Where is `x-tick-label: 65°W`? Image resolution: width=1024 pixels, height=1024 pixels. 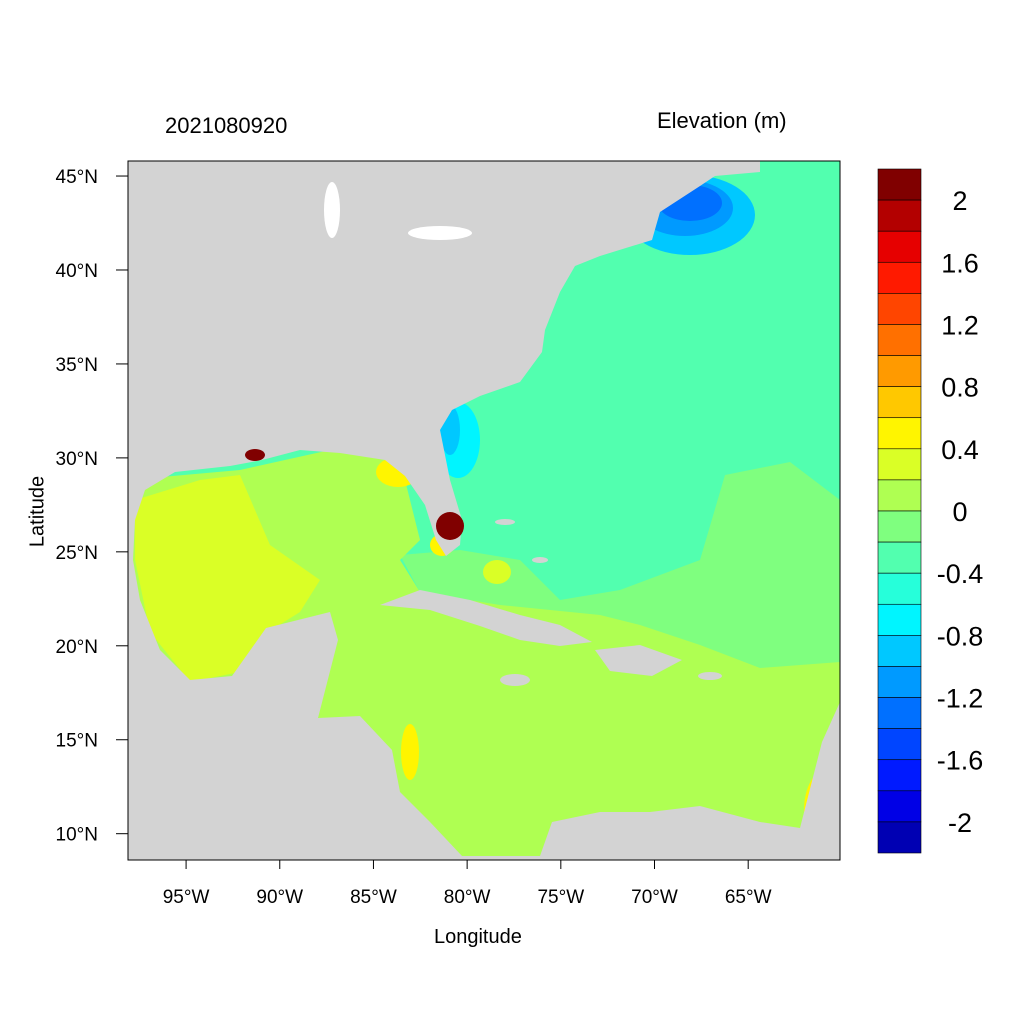 x-tick-label: 65°W is located at coordinates (748, 897).